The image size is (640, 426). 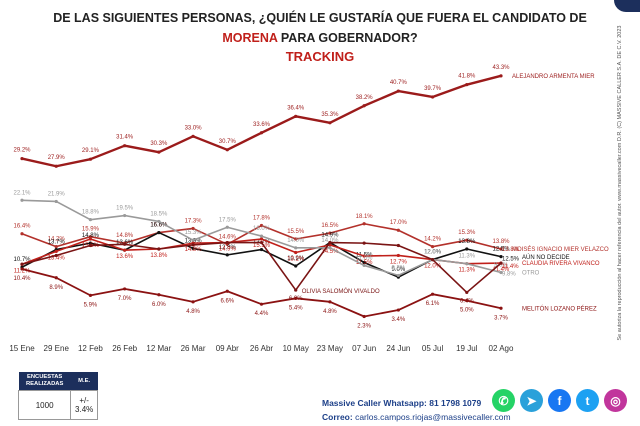 What do you see at coordinates (433, 348) in the screenshot?
I see `x-tick-label: 05 Jul` at bounding box center [433, 348].